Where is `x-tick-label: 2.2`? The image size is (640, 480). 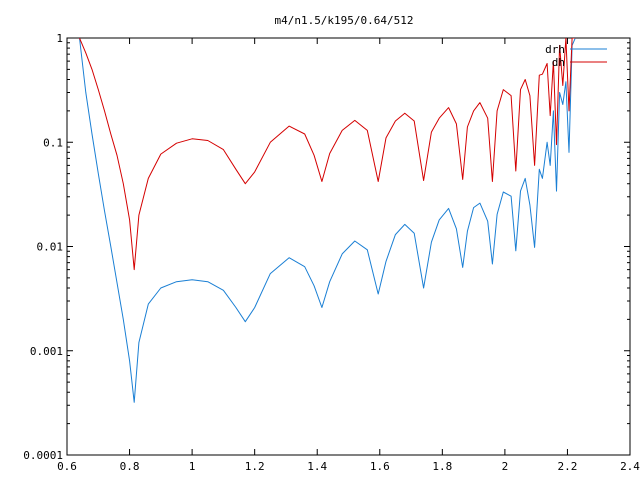
x-tick-label: 2.2 is located at coordinates (568, 466).